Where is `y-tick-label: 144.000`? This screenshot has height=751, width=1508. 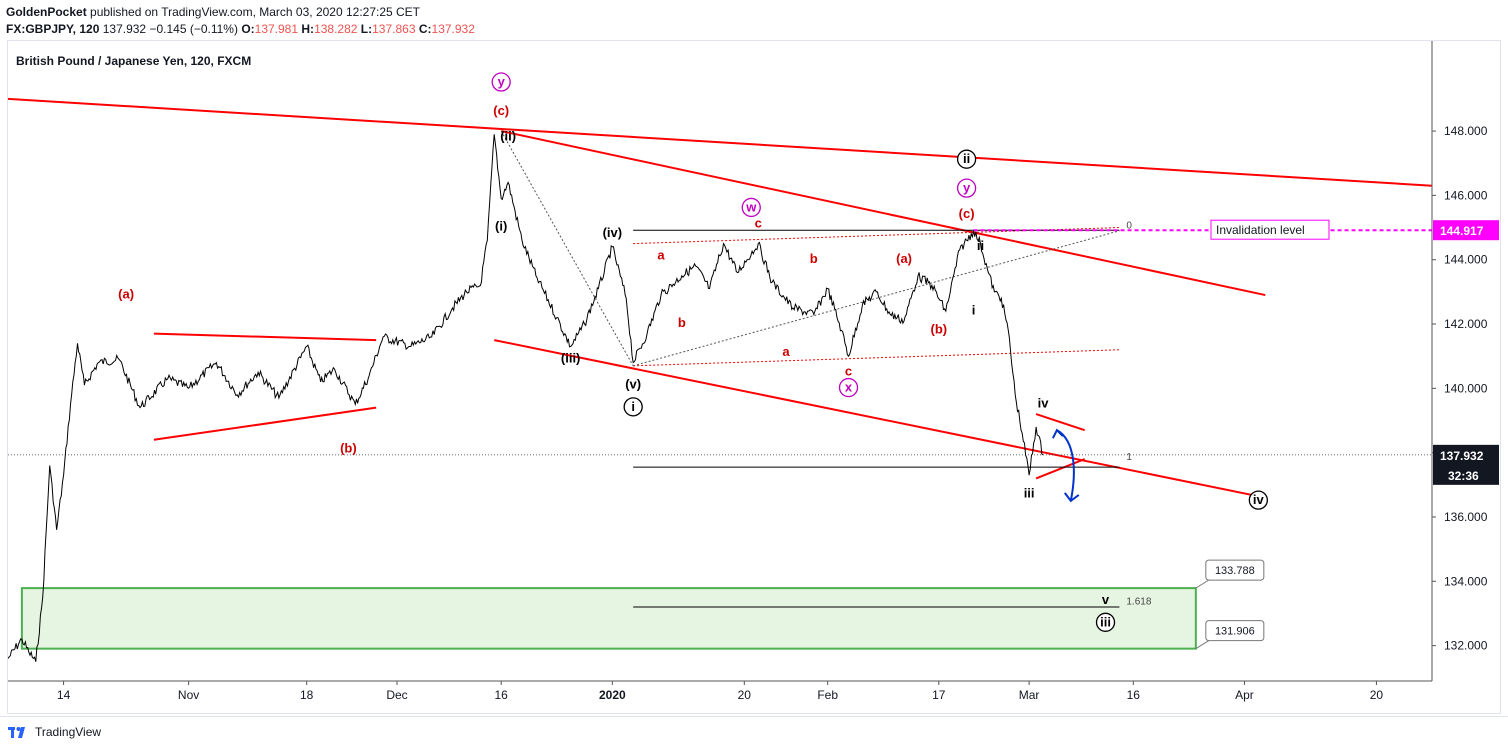 y-tick-label: 144.000 is located at coordinates (1466, 260).